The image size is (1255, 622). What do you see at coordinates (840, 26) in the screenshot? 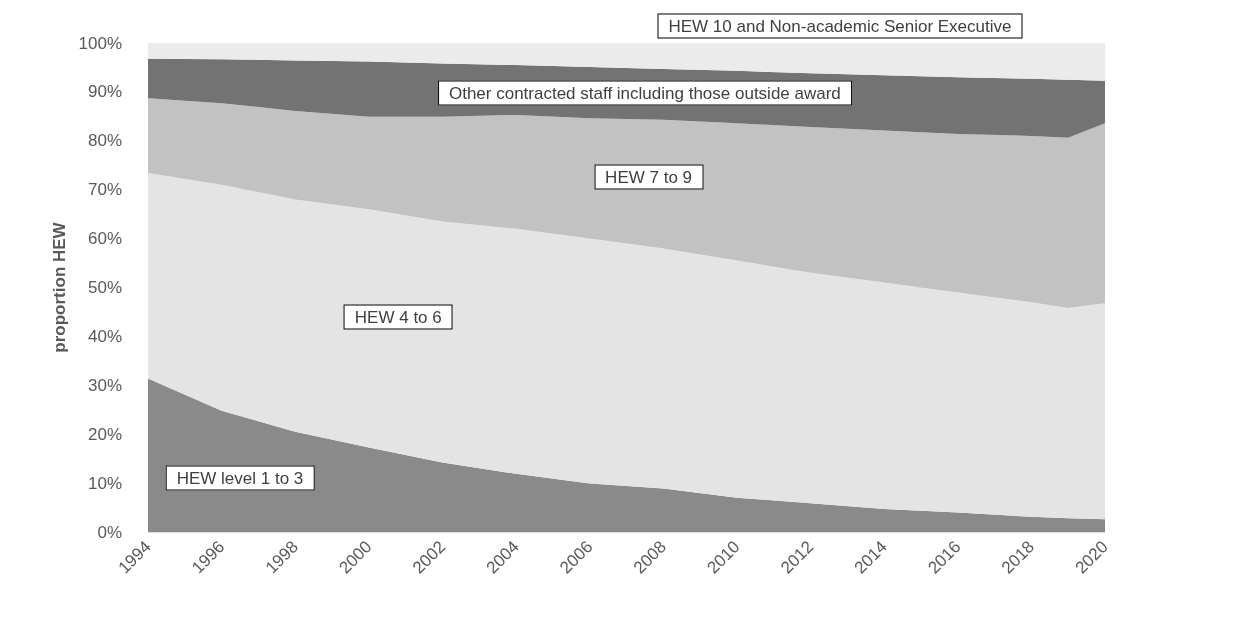
I see `series-label: HEW 10 and Non-academic Senior Executive` at bounding box center [840, 26].